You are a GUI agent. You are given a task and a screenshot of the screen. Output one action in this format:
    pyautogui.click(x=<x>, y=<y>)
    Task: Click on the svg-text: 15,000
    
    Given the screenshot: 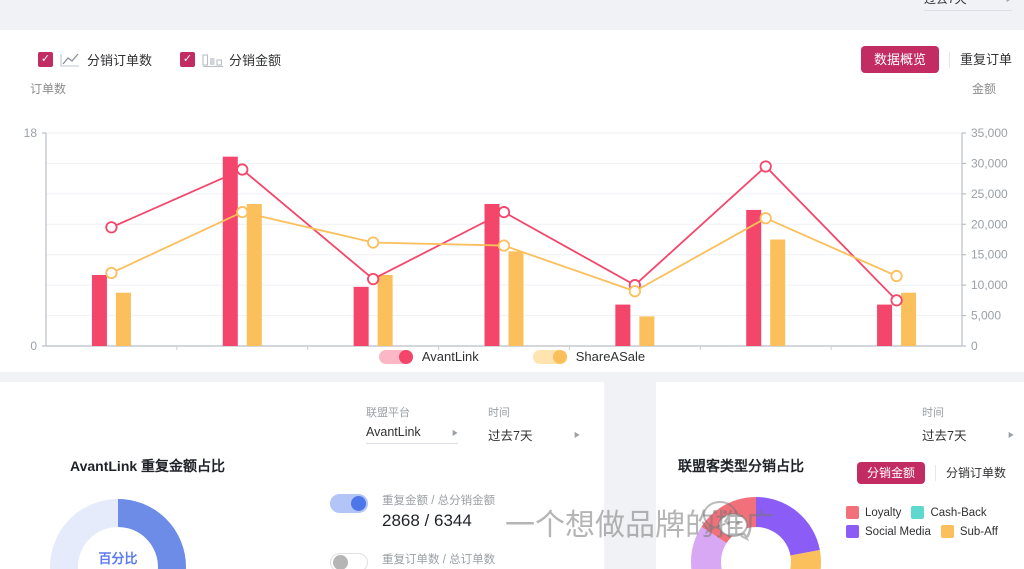 What is the action you would take?
    pyautogui.click(x=989, y=255)
    